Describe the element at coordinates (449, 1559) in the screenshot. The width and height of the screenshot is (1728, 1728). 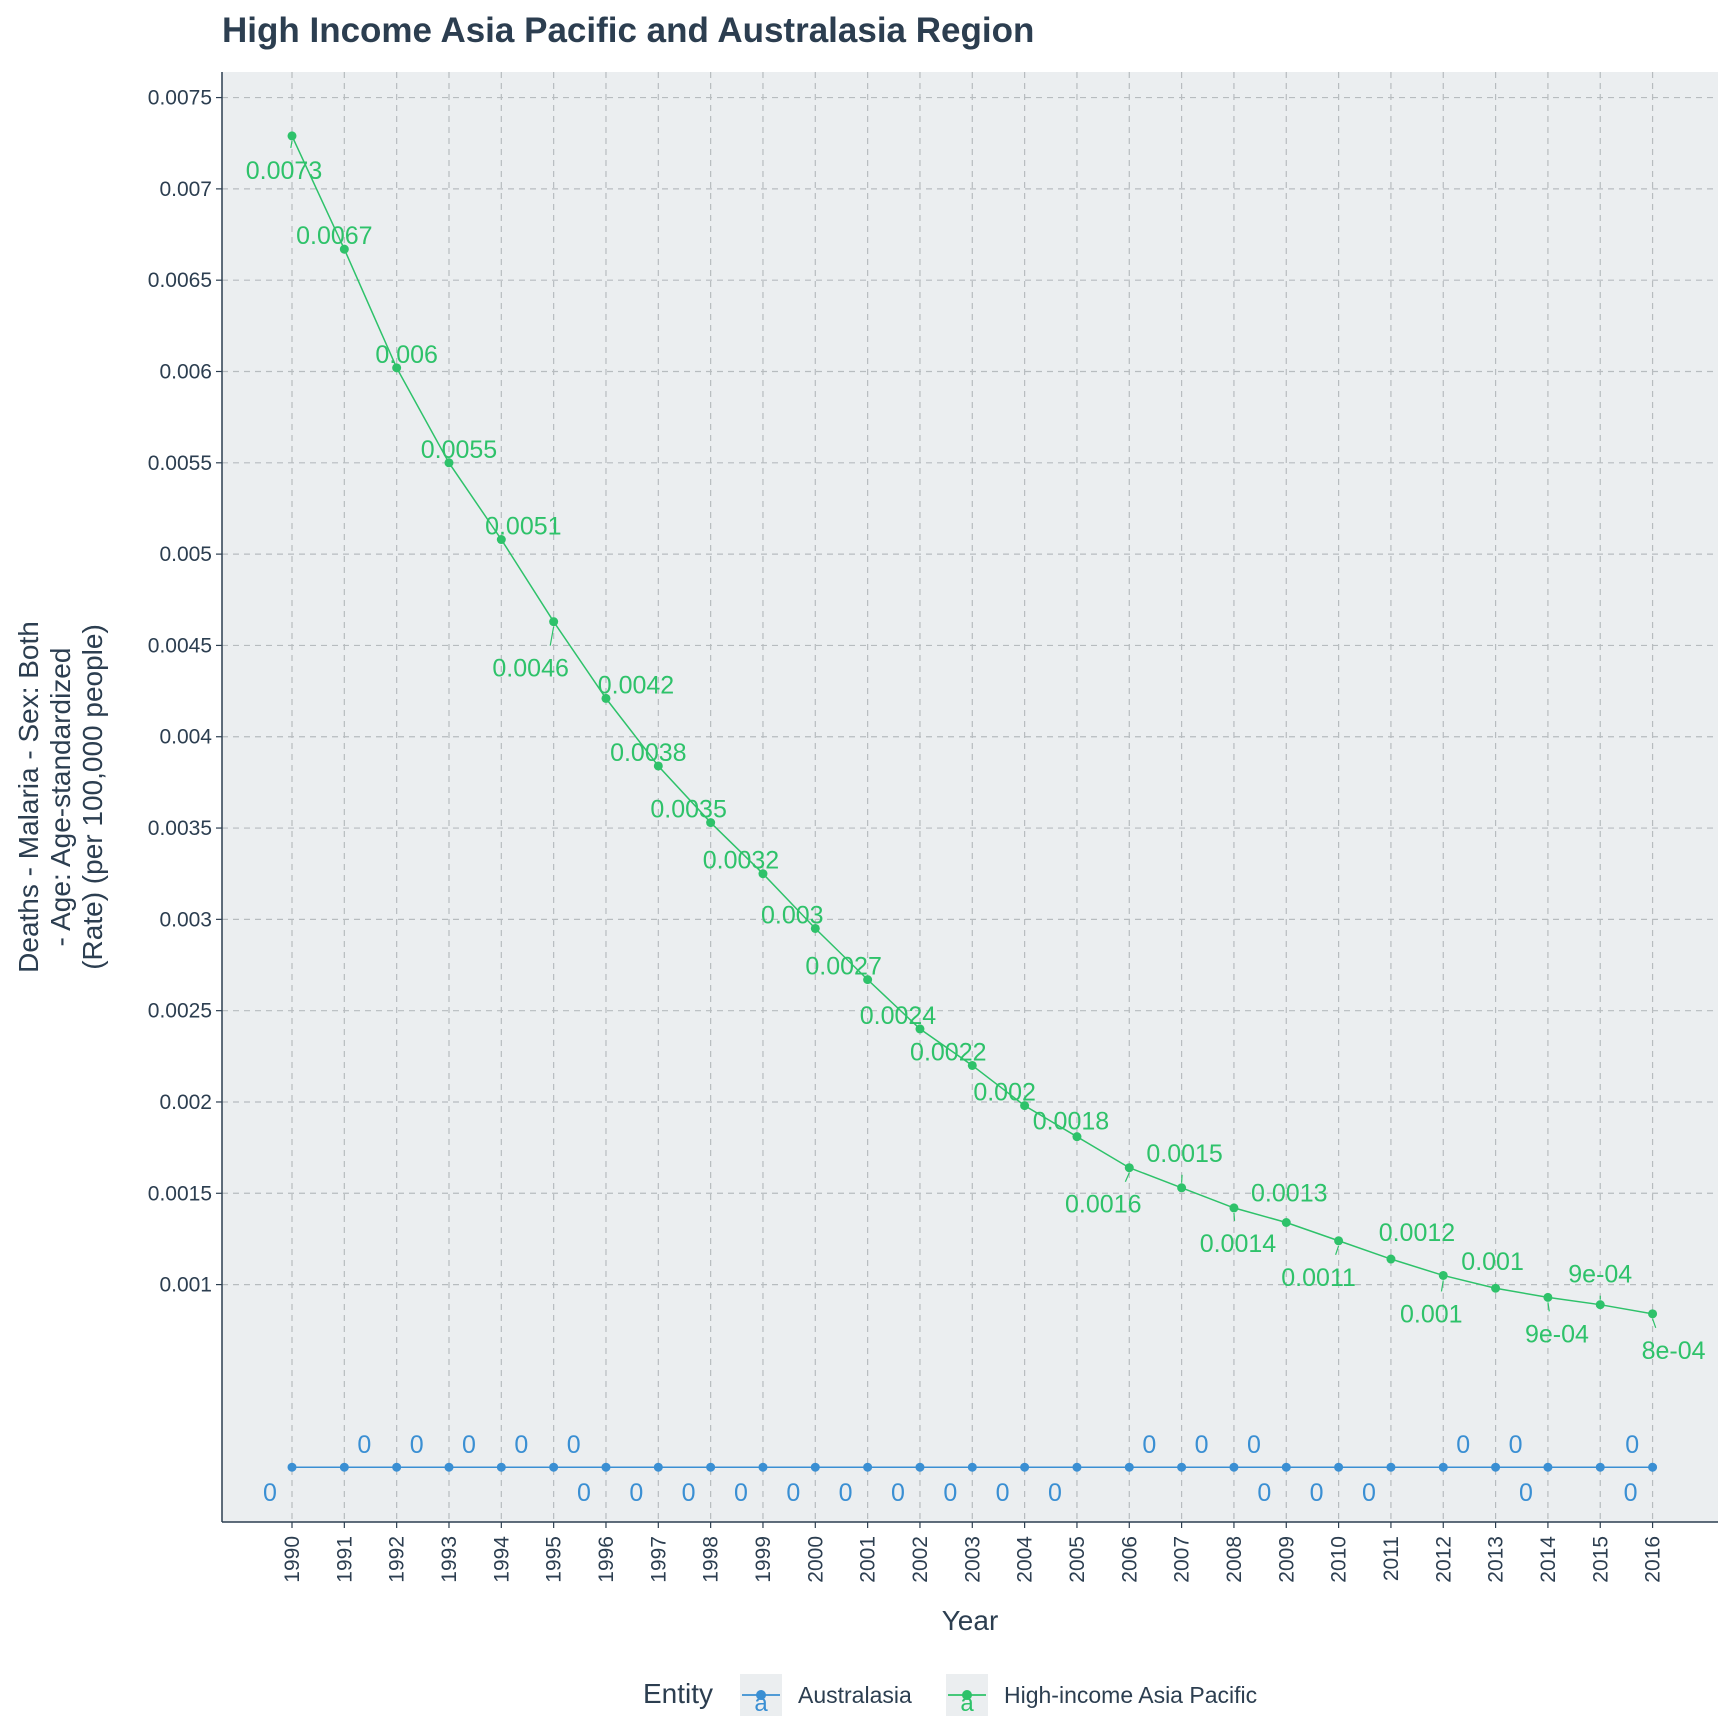
I see `x-tick-label: 1993` at that location.